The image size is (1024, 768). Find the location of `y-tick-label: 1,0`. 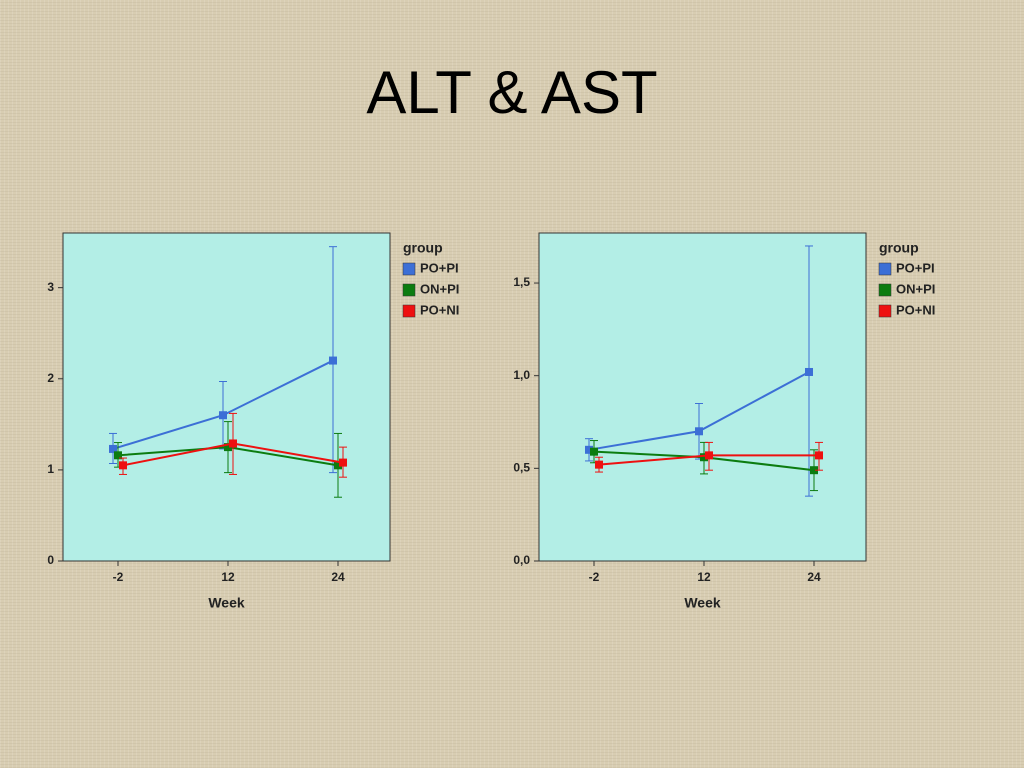

y-tick-label: 1,0 is located at coordinates (521, 375).